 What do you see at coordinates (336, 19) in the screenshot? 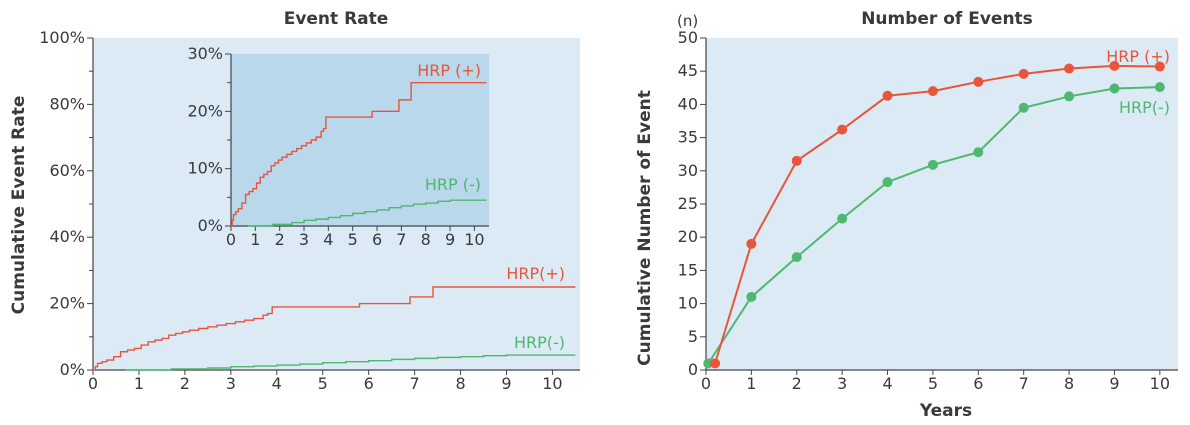
I see `event-rate-title: Event Rate` at bounding box center [336, 19].